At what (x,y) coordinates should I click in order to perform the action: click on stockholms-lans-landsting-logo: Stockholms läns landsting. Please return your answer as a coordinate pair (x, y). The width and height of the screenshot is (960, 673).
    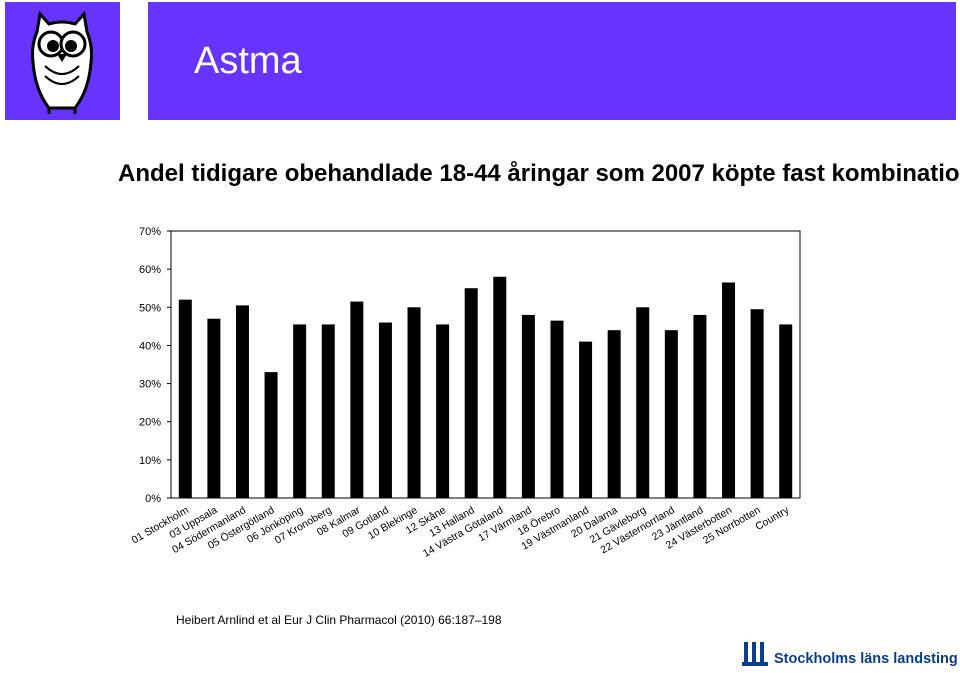
    Looking at the image, I should click on (849, 654).